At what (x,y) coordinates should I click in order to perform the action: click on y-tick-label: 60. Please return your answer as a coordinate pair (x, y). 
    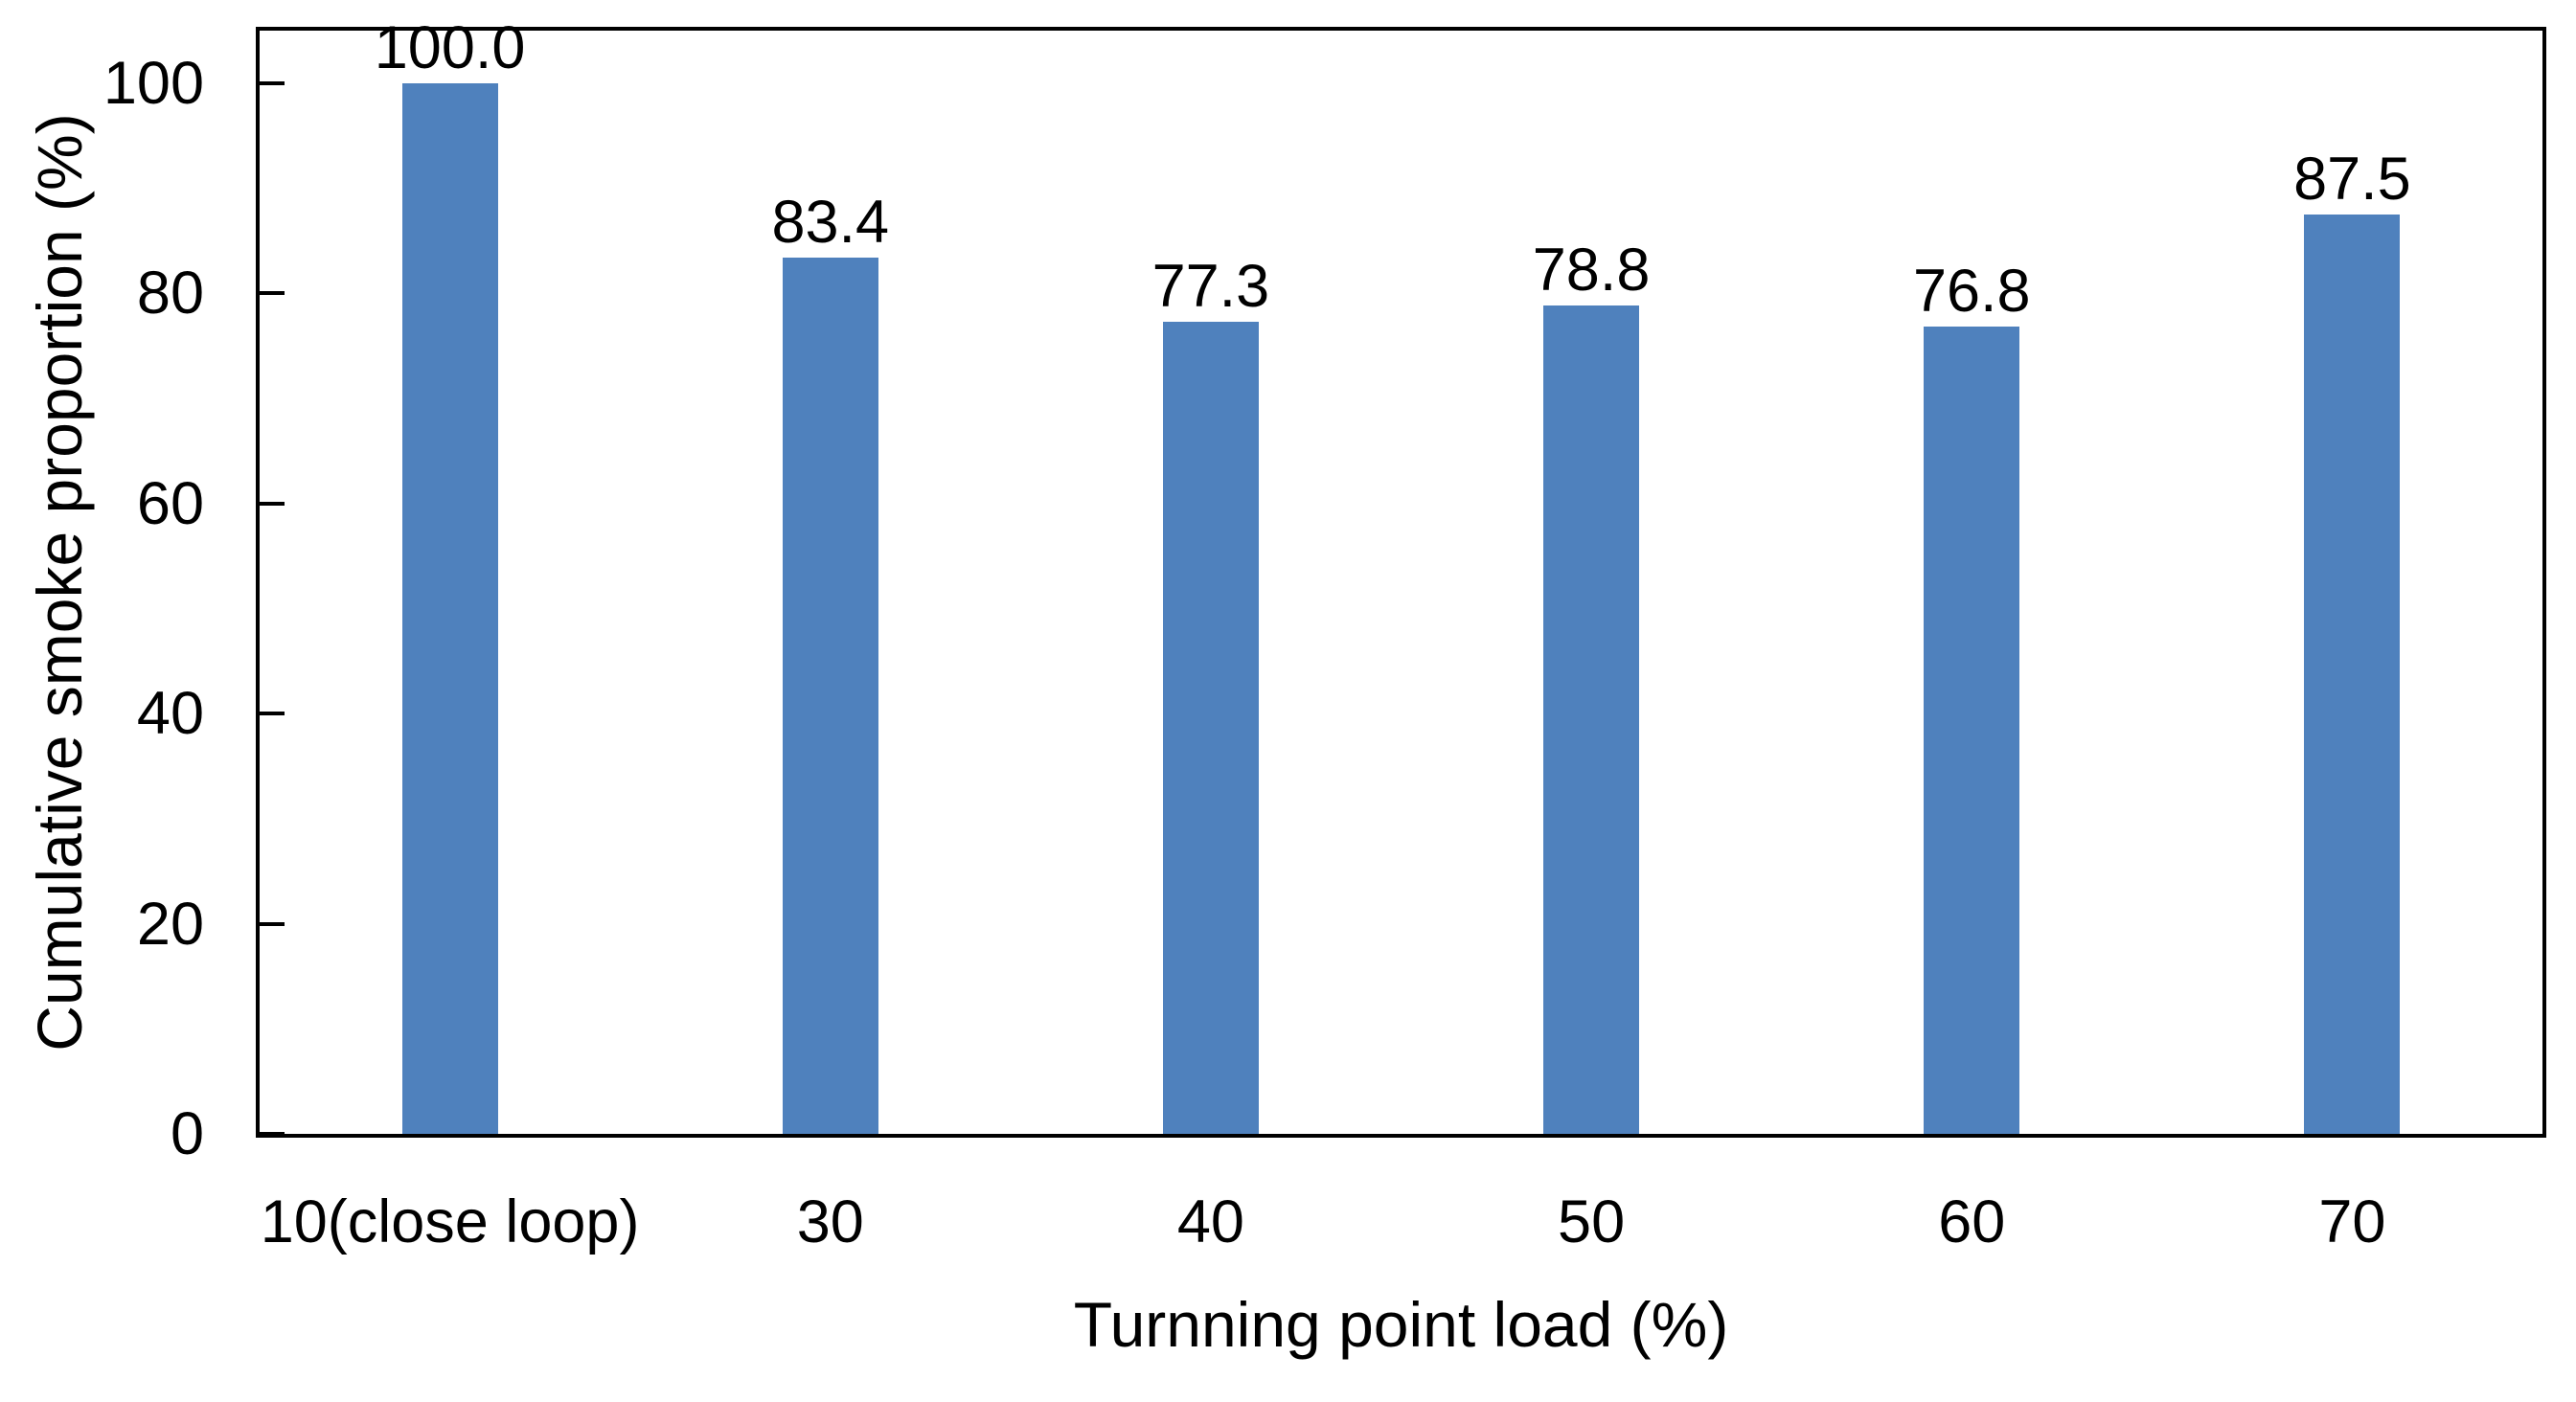
    Looking at the image, I should click on (170, 503).